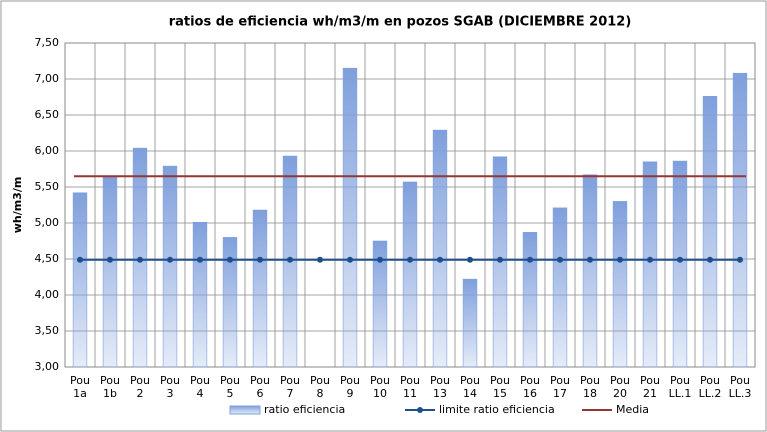  What do you see at coordinates (245, 410) in the screenshot?
I see `legend-swatch` at bounding box center [245, 410].